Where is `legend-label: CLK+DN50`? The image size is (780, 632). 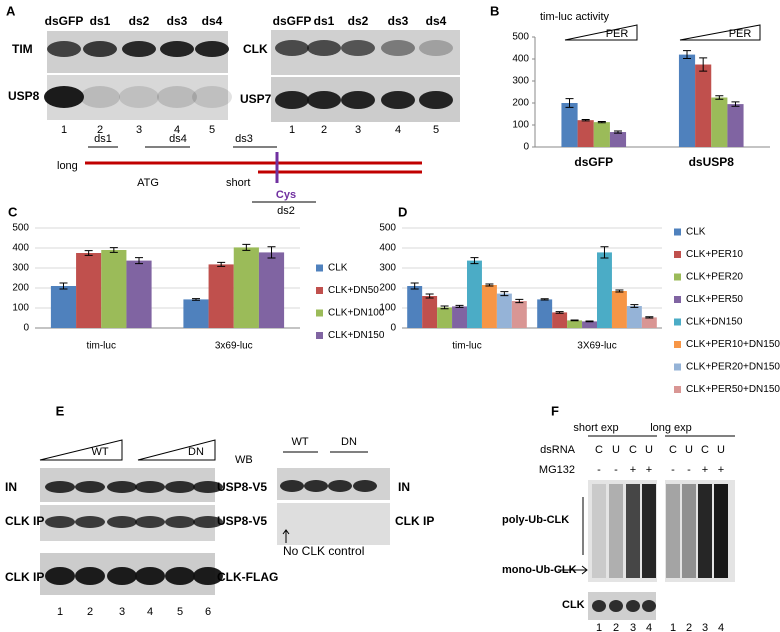 legend-label: CLK+DN50 is located at coordinates (353, 290).